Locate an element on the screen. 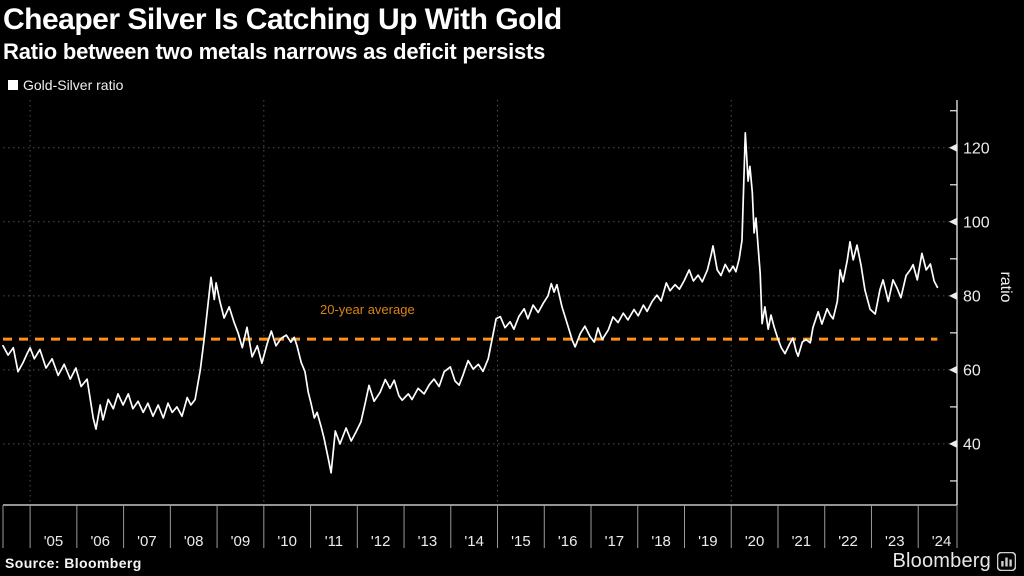  x-tick-label: '08 is located at coordinates (194, 541).